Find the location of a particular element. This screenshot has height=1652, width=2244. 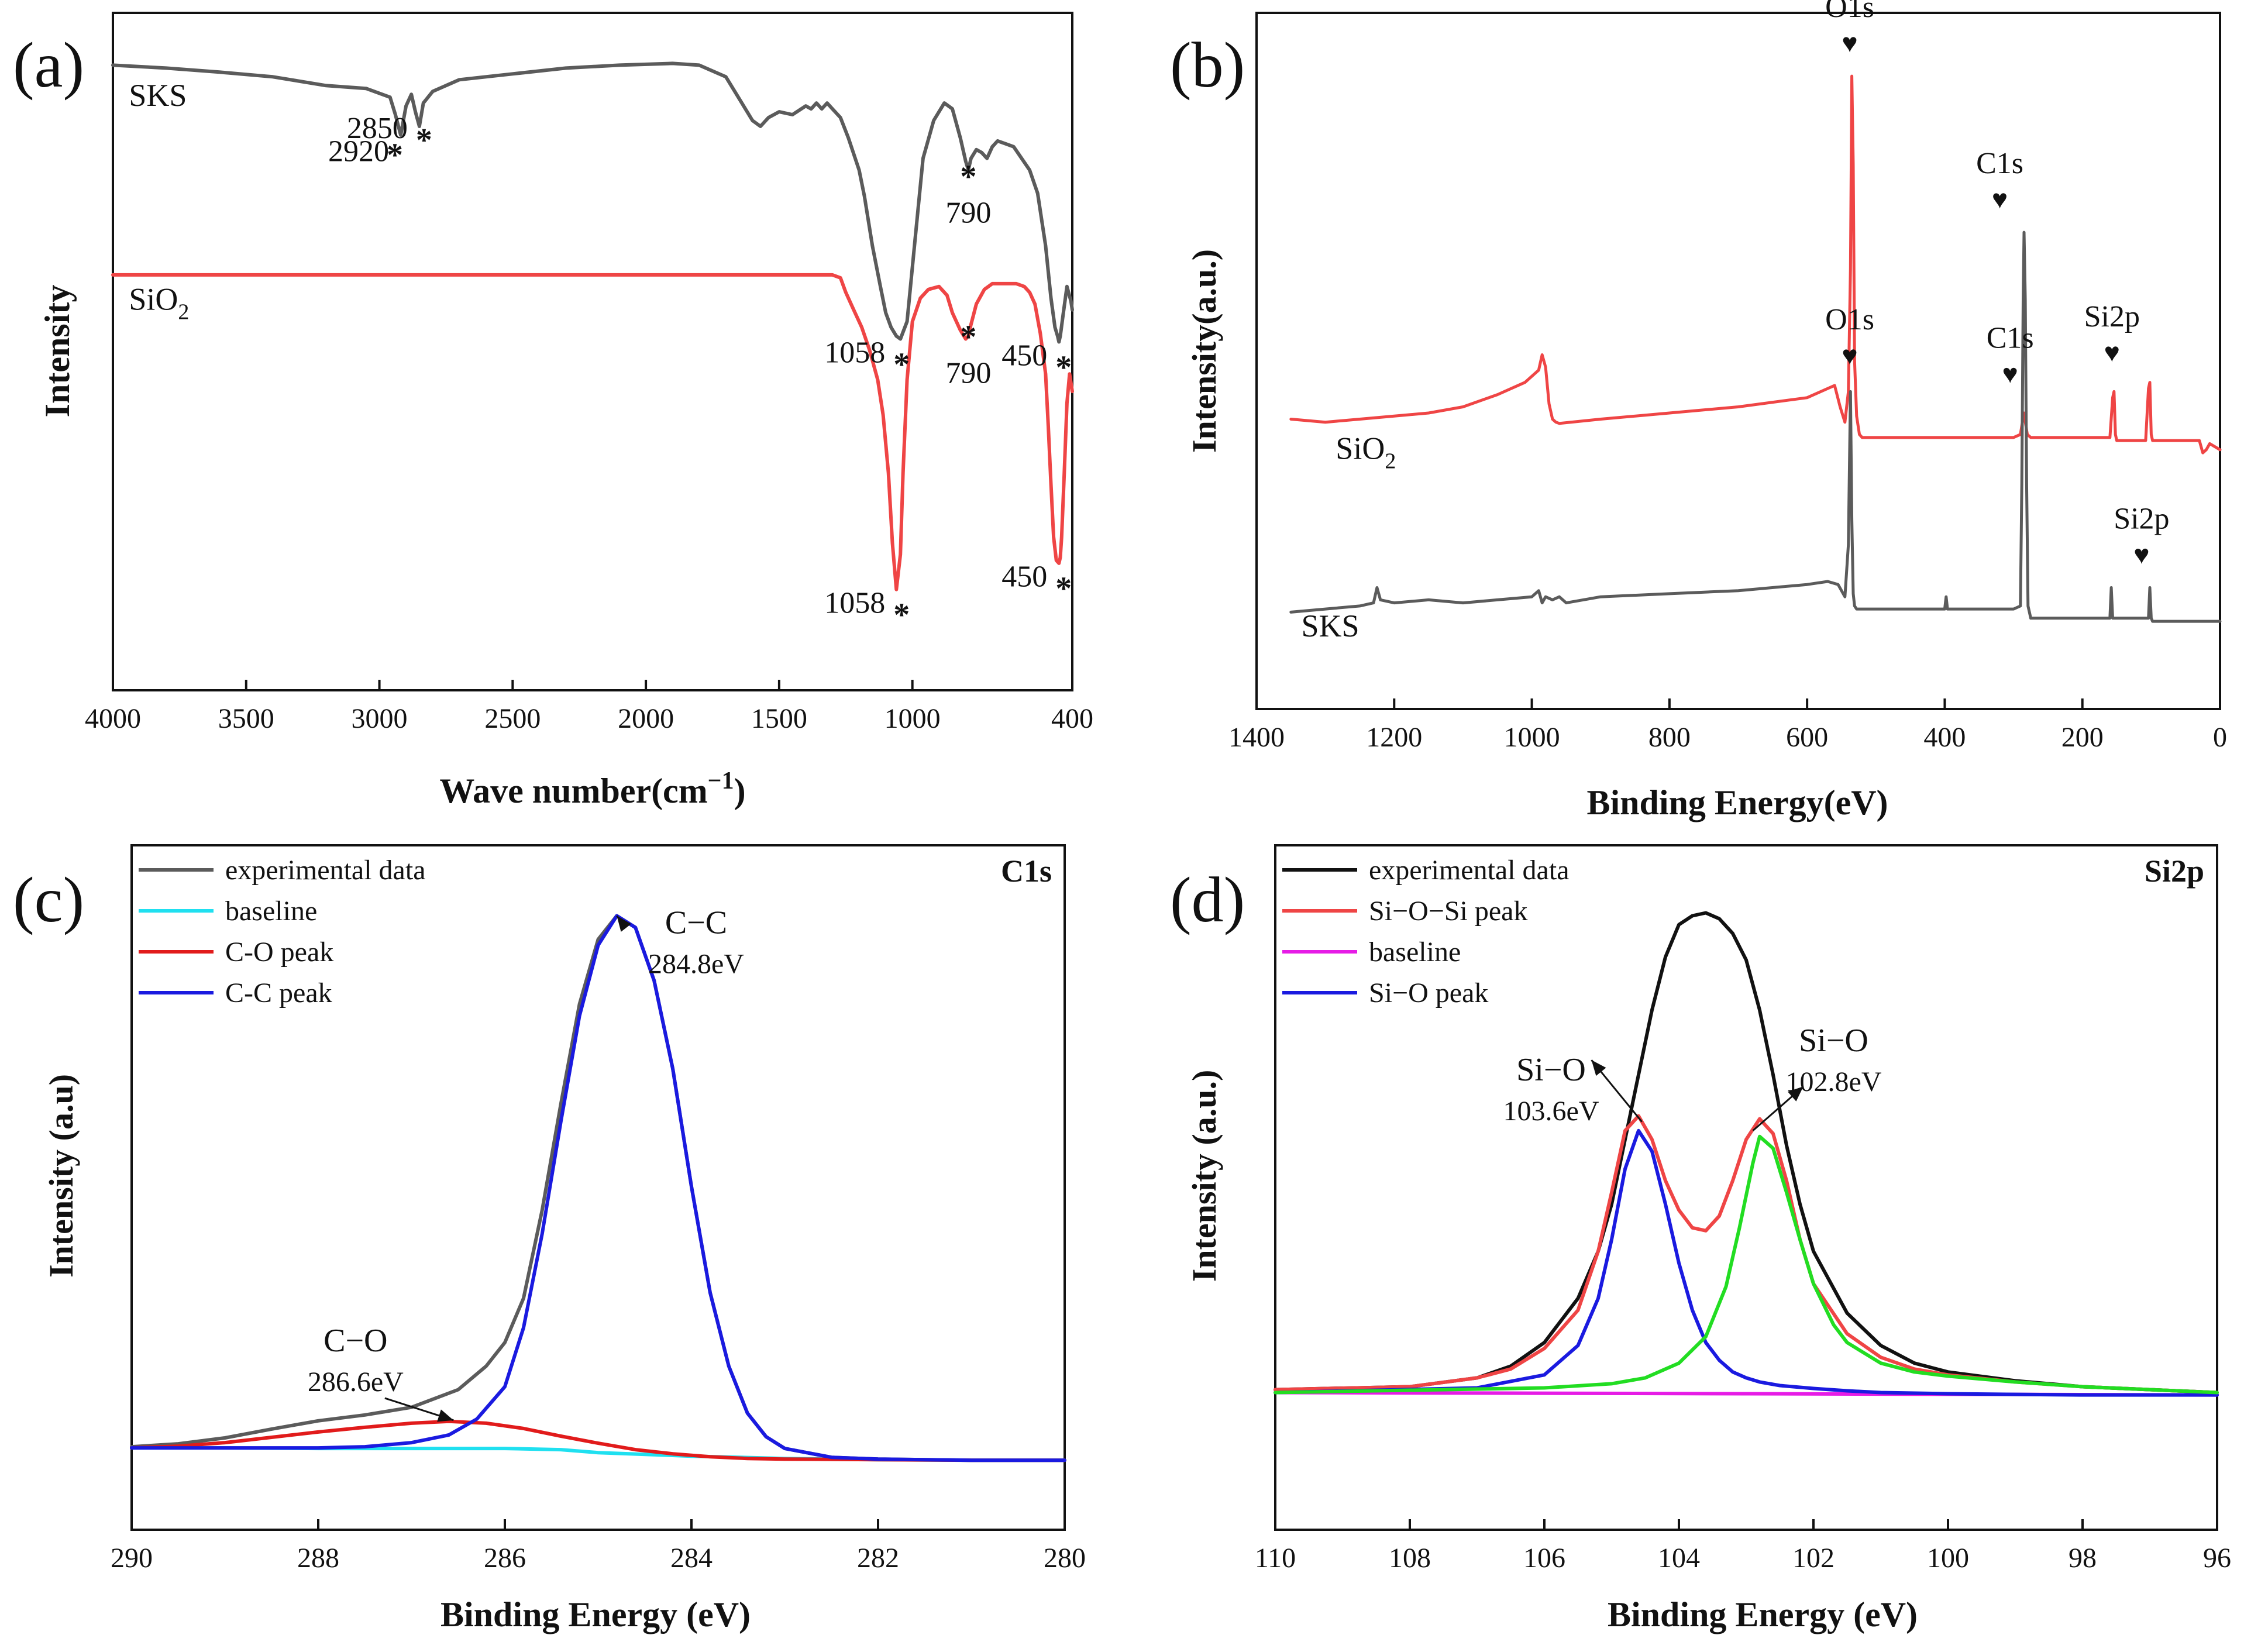

panel-d-legend-label: baseline is located at coordinates (1415, 952).